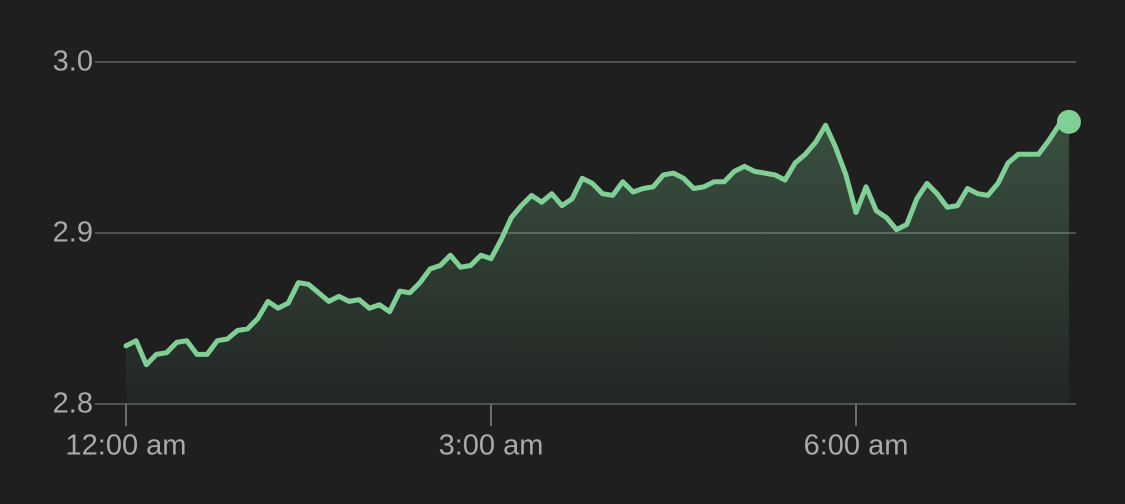 The height and width of the screenshot is (504, 1125). Describe the element at coordinates (856, 446) in the screenshot. I see `x-tick-label: 6:00 am` at that location.